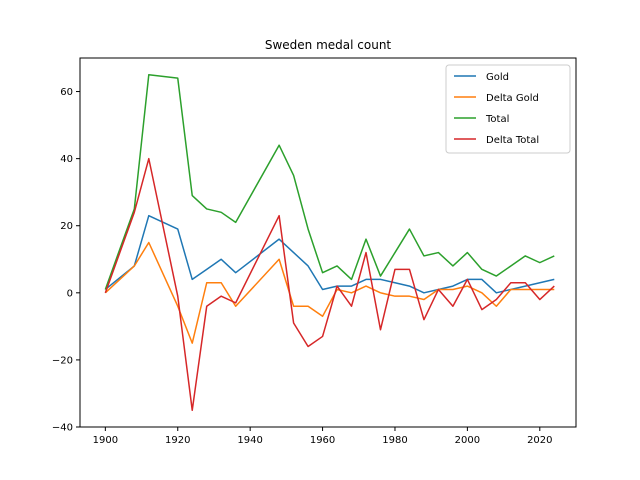 The width and height of the screenshot is (640, 480). Describe the element at coordinates (497, 119) in the screenshot. I see `legend-label-total: Total` at that location.